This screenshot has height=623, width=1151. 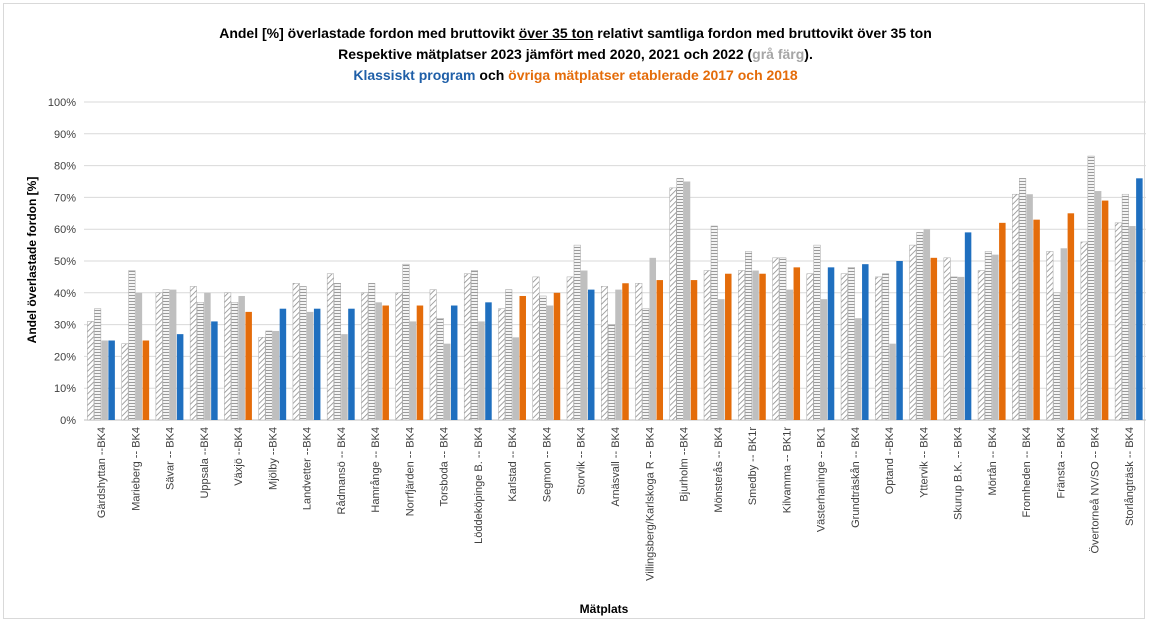 What do you see at coordinates (32, 260) in the screenshot?
I see `y-axis-title: Andel överlastade fordon [%]` at bounding box center [32, 260].